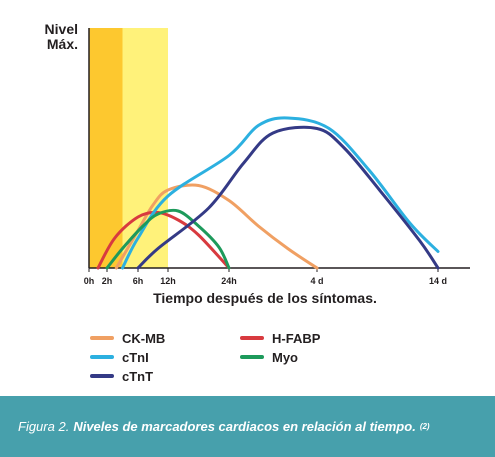 The width and height of the screenshot is (495, 457). I want to click on x-axis-label: Tiempo después de los síntomas., so click(265, 298).